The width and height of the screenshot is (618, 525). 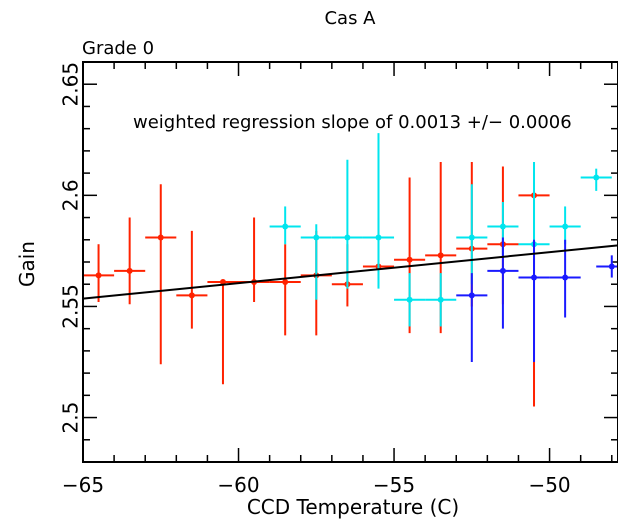 I want to click on y-tick-label: 2.5, so click(x=71, y=418).